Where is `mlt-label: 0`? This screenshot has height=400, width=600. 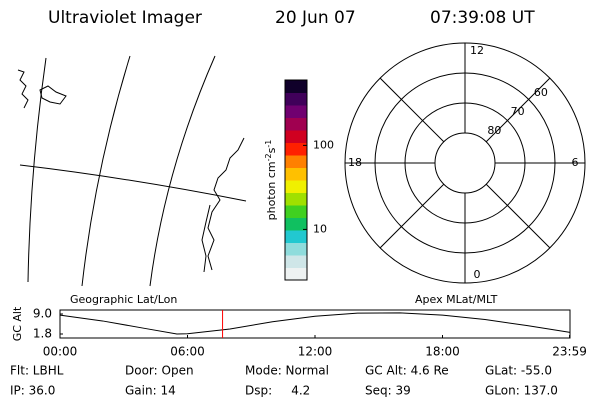
mlt-label: 0 is located at coordinates (477, 274).